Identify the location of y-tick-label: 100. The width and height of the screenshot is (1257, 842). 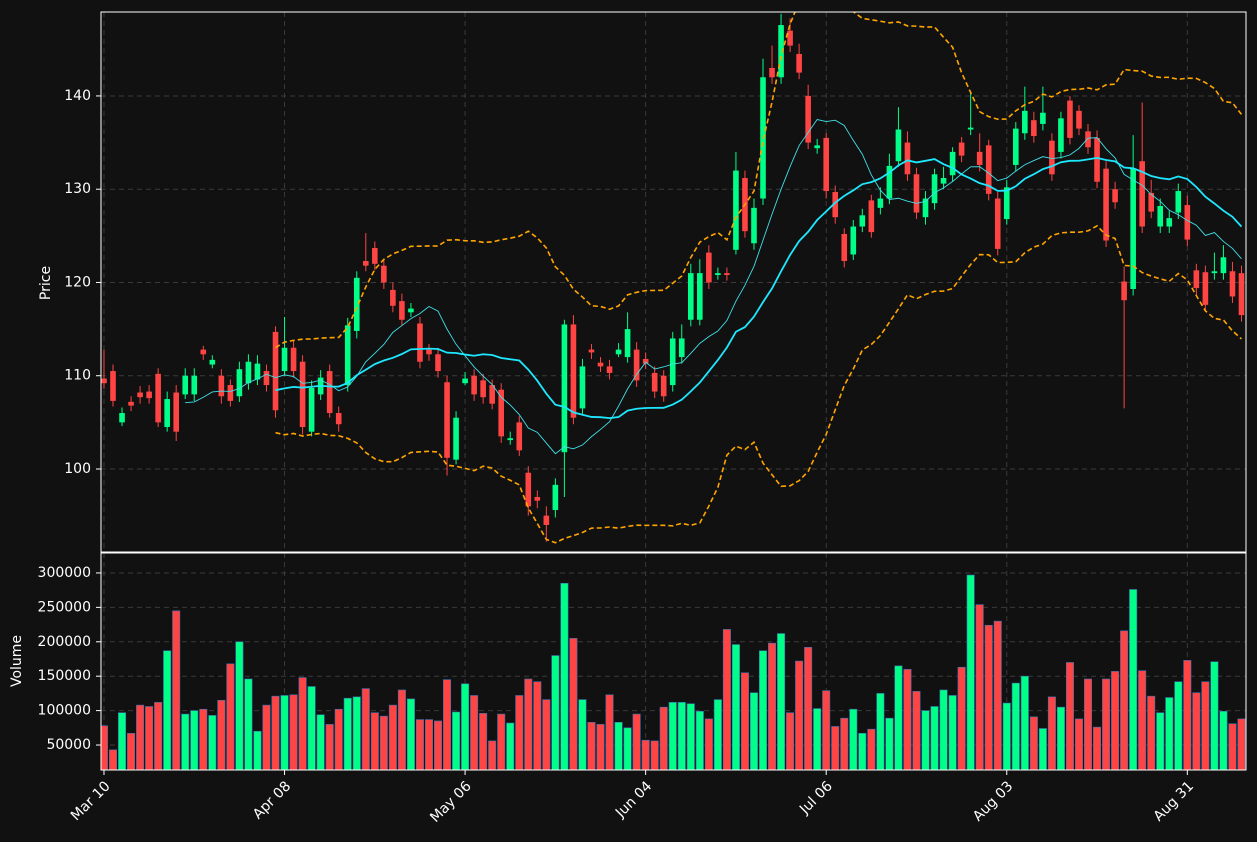
(77, 469).